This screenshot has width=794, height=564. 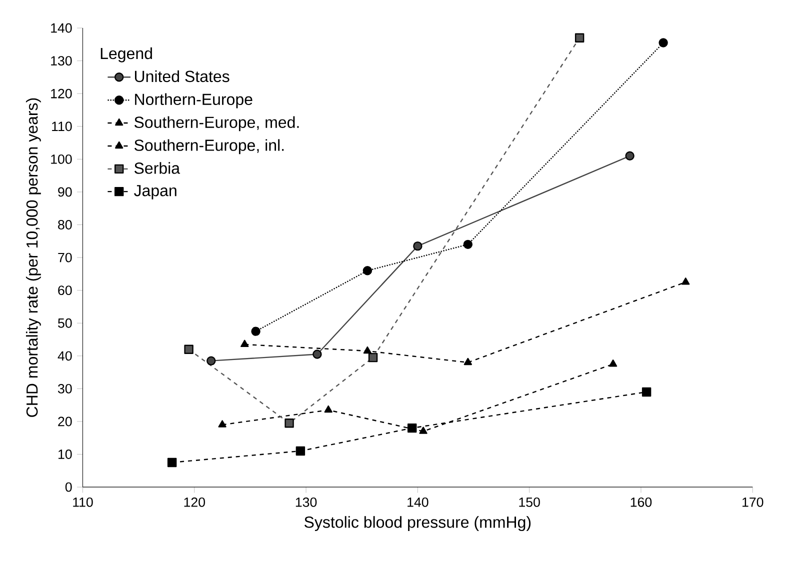 I want to click on y-axis-title: CHD mortality rate (per 10,000 person years), so click(x=33, y=257).